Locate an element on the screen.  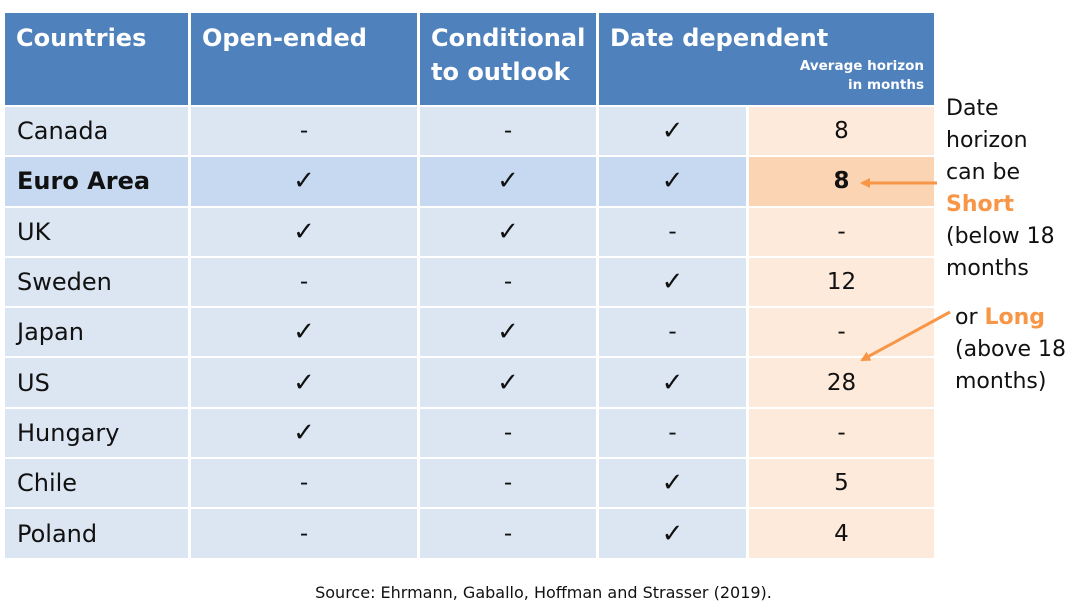
header-date-dependent: Date dependent Average horizon in months is located at coordinates (766, 59).